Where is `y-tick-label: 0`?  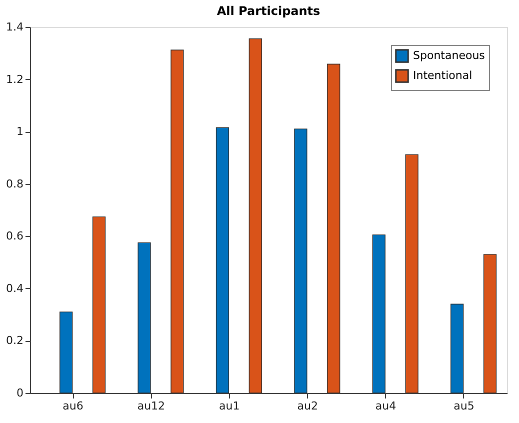 y-tick-label: 0 is located at coordinates (20, 393).